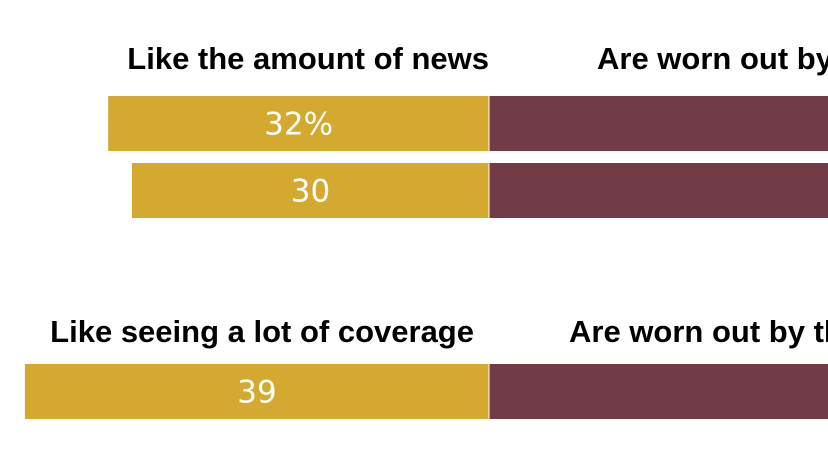 This screenshot has width=828, height=467. I want to click on left-header-group-2: Like seeing a lot of coverage, so click(262, 331).